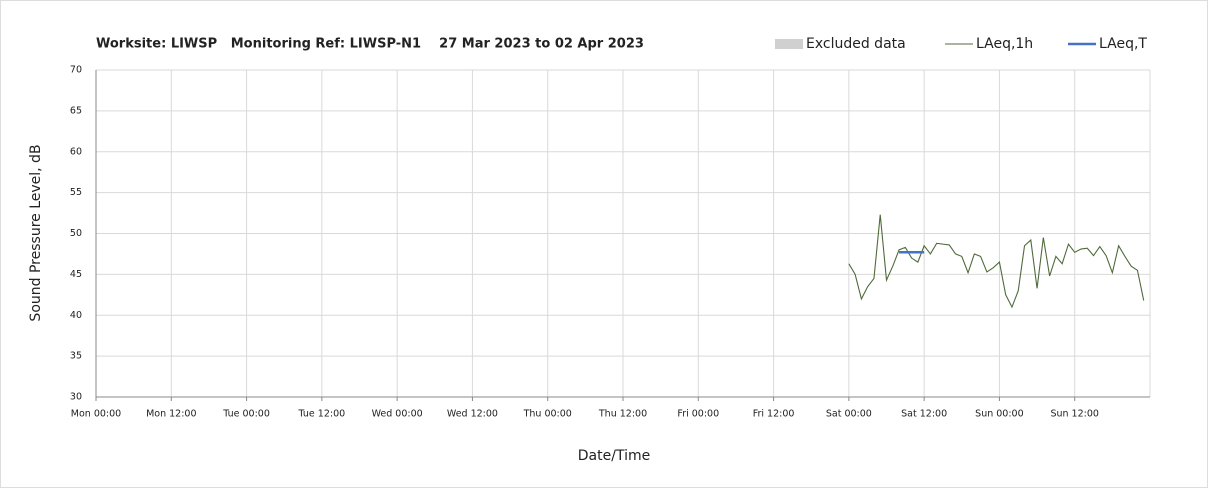  Describe the element at coordinates (76, 356) in the screenshot. I see `y-tick-label: 35` at that location.